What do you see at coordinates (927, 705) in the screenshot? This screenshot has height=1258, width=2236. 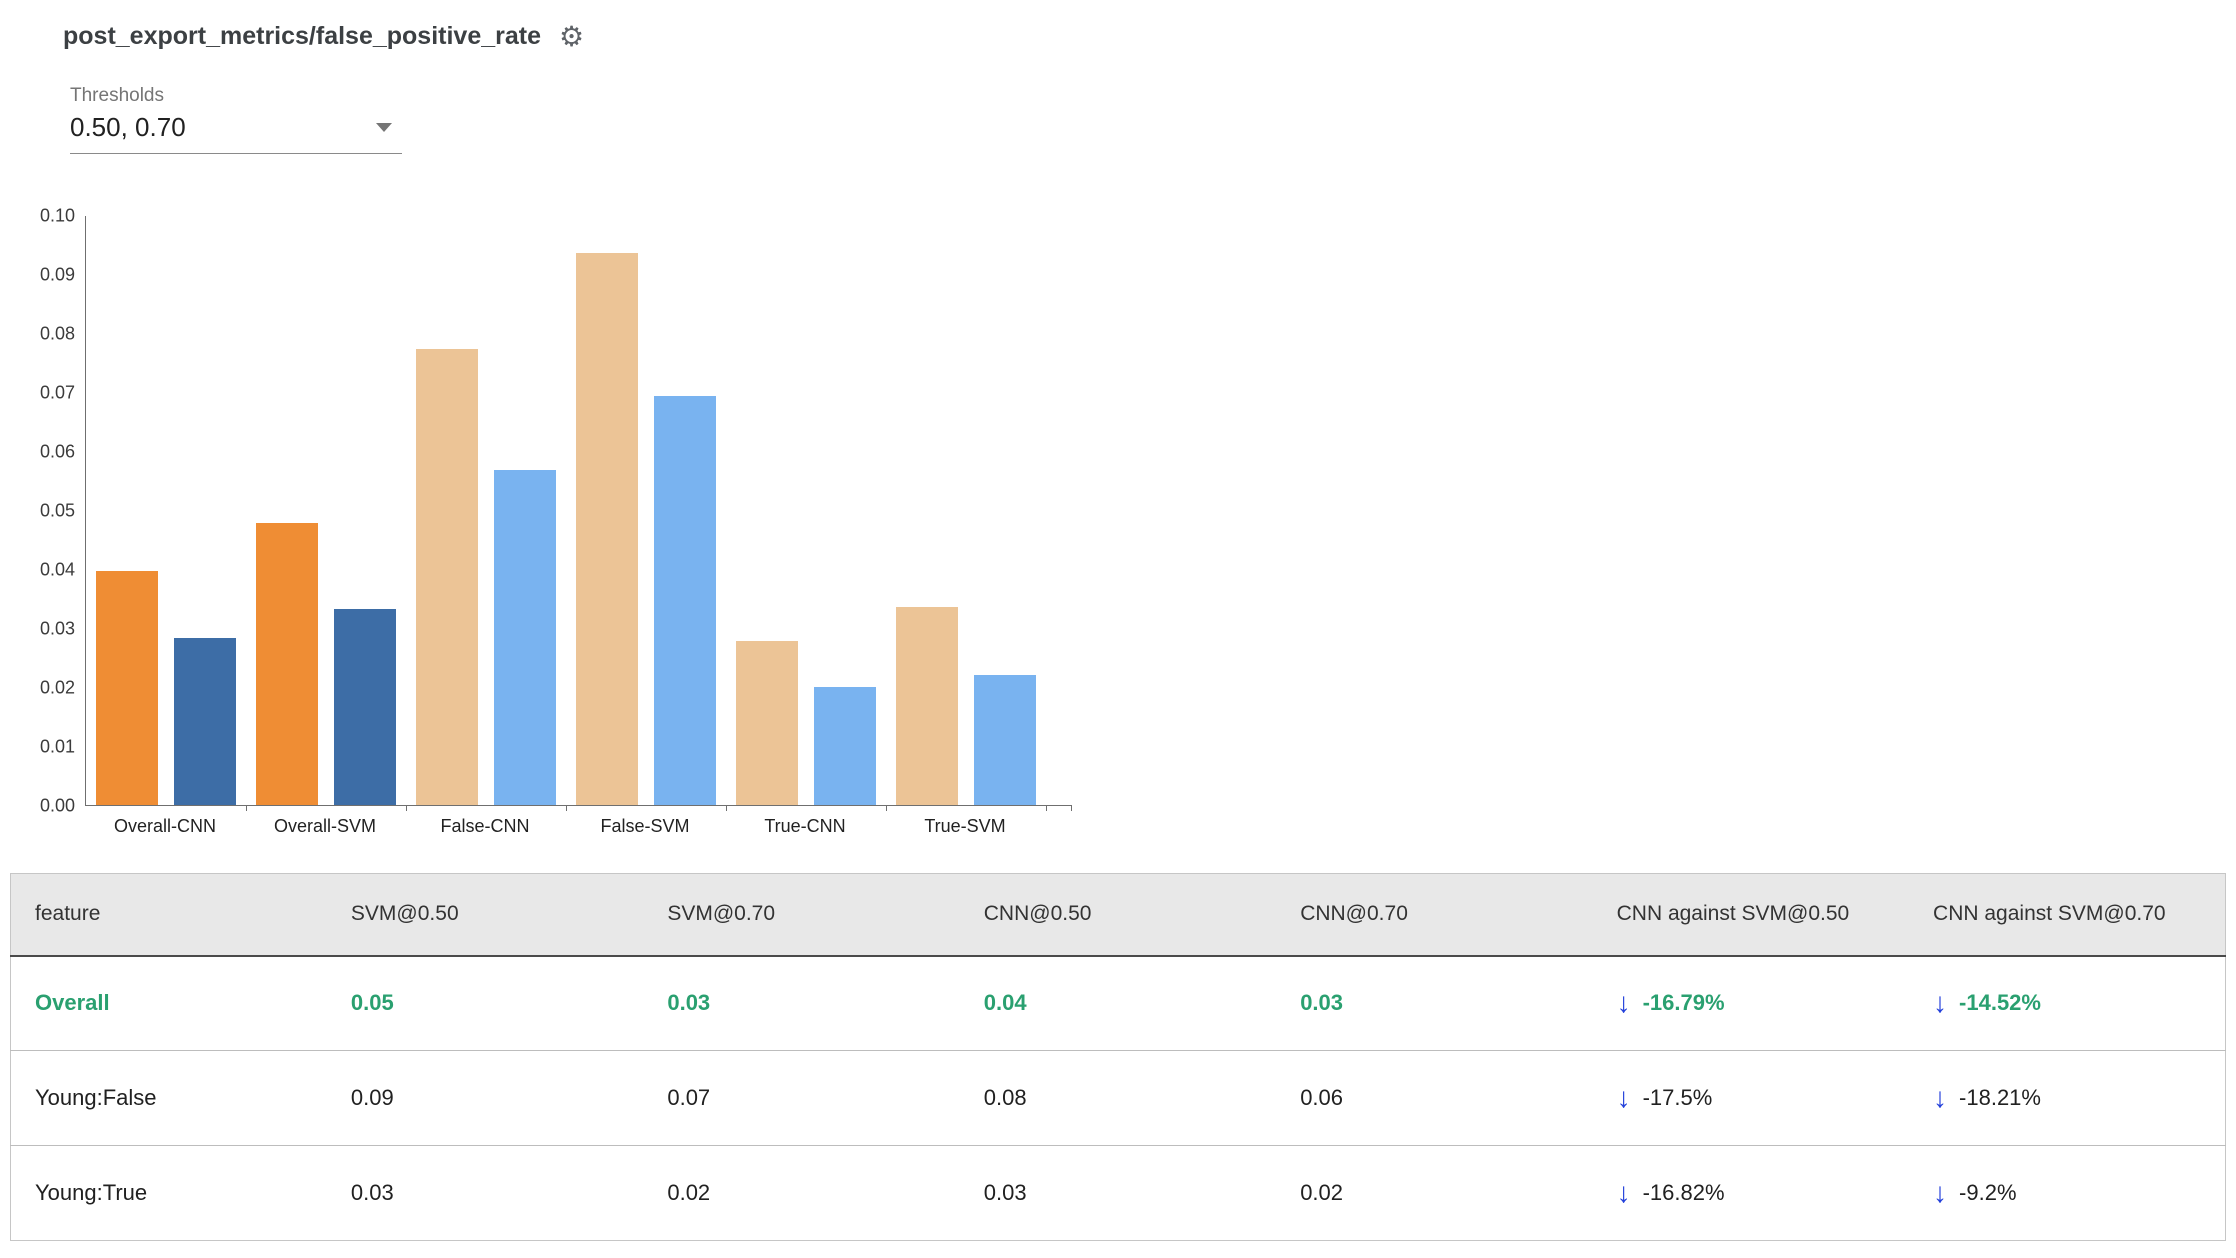 I see `bar-True-SVM-@0.50` at bounding box center [927, 705].